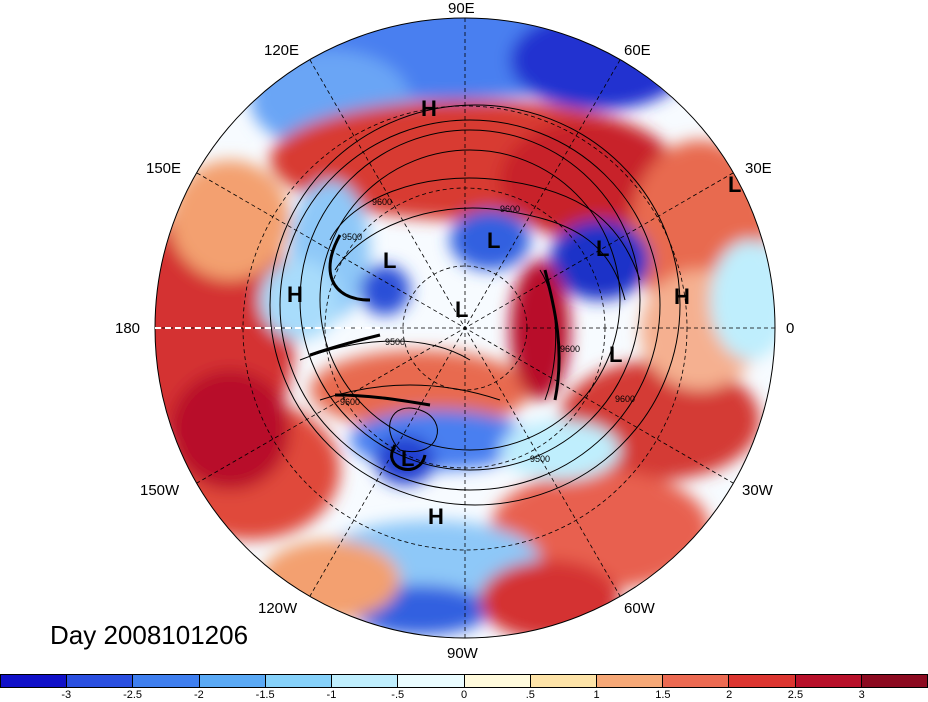  I want to click on lon-label-150W: 150W, so click(160, 490).